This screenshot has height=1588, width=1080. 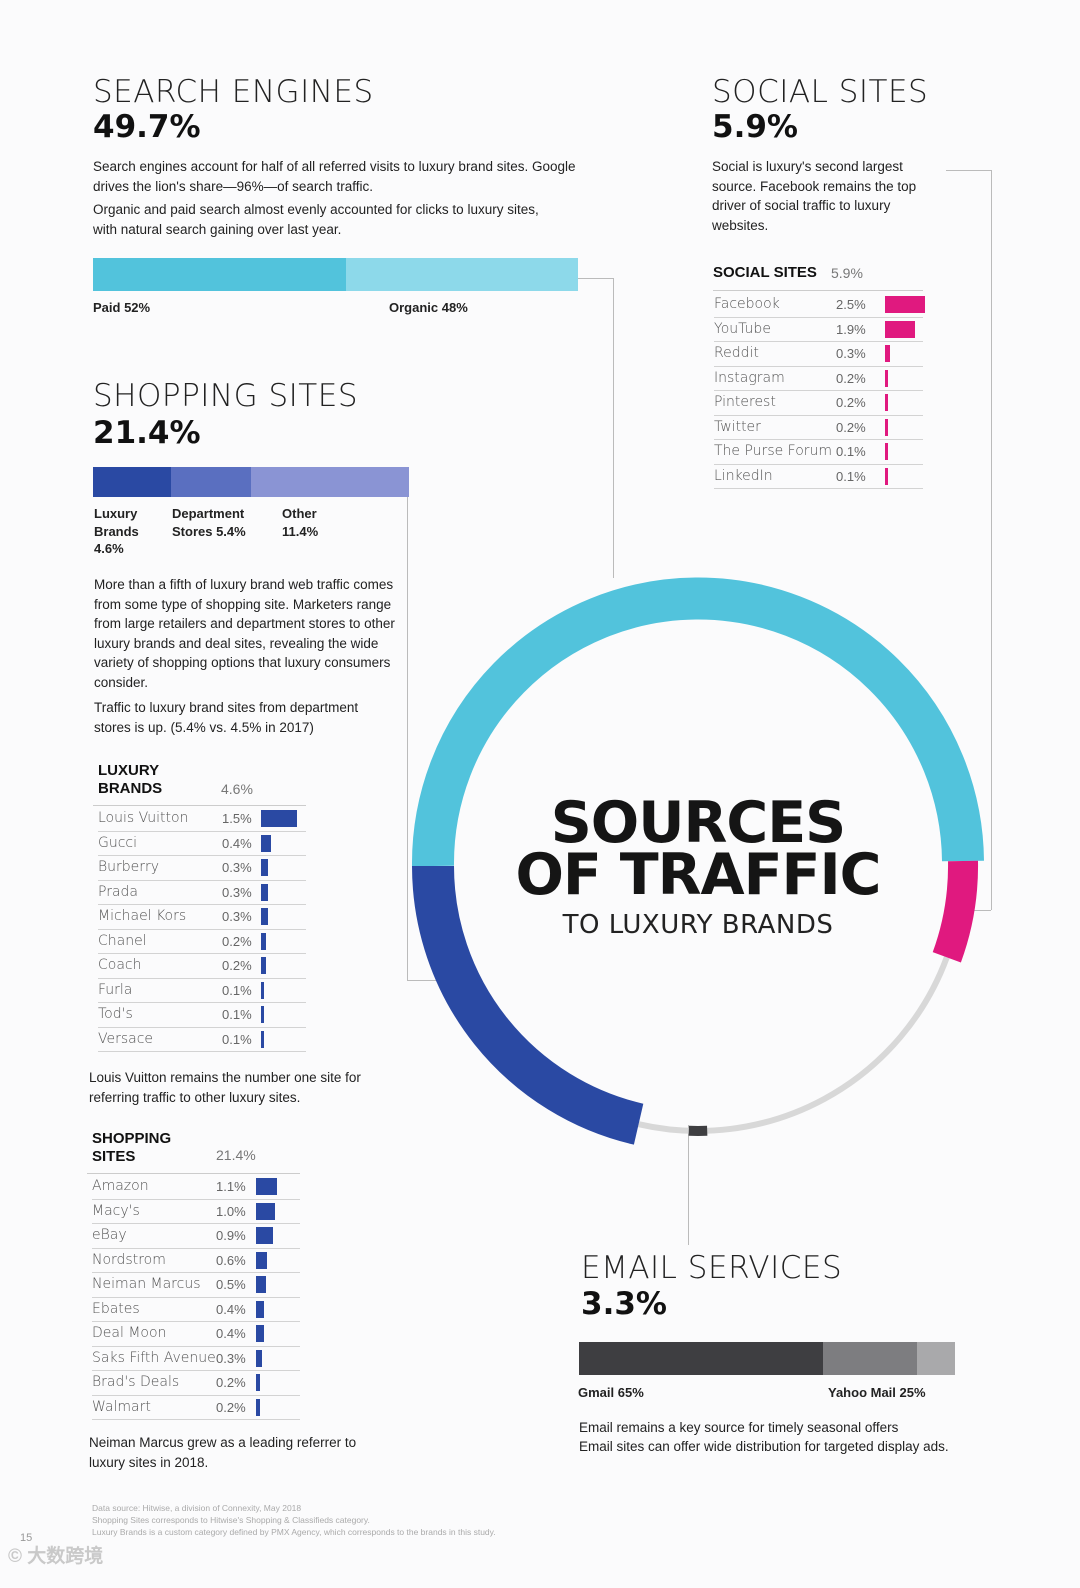 What do you see at coordinates (121, 1406) in the screenshot?
I see `row-label: Walmart` at bounding box center [121, 1406].